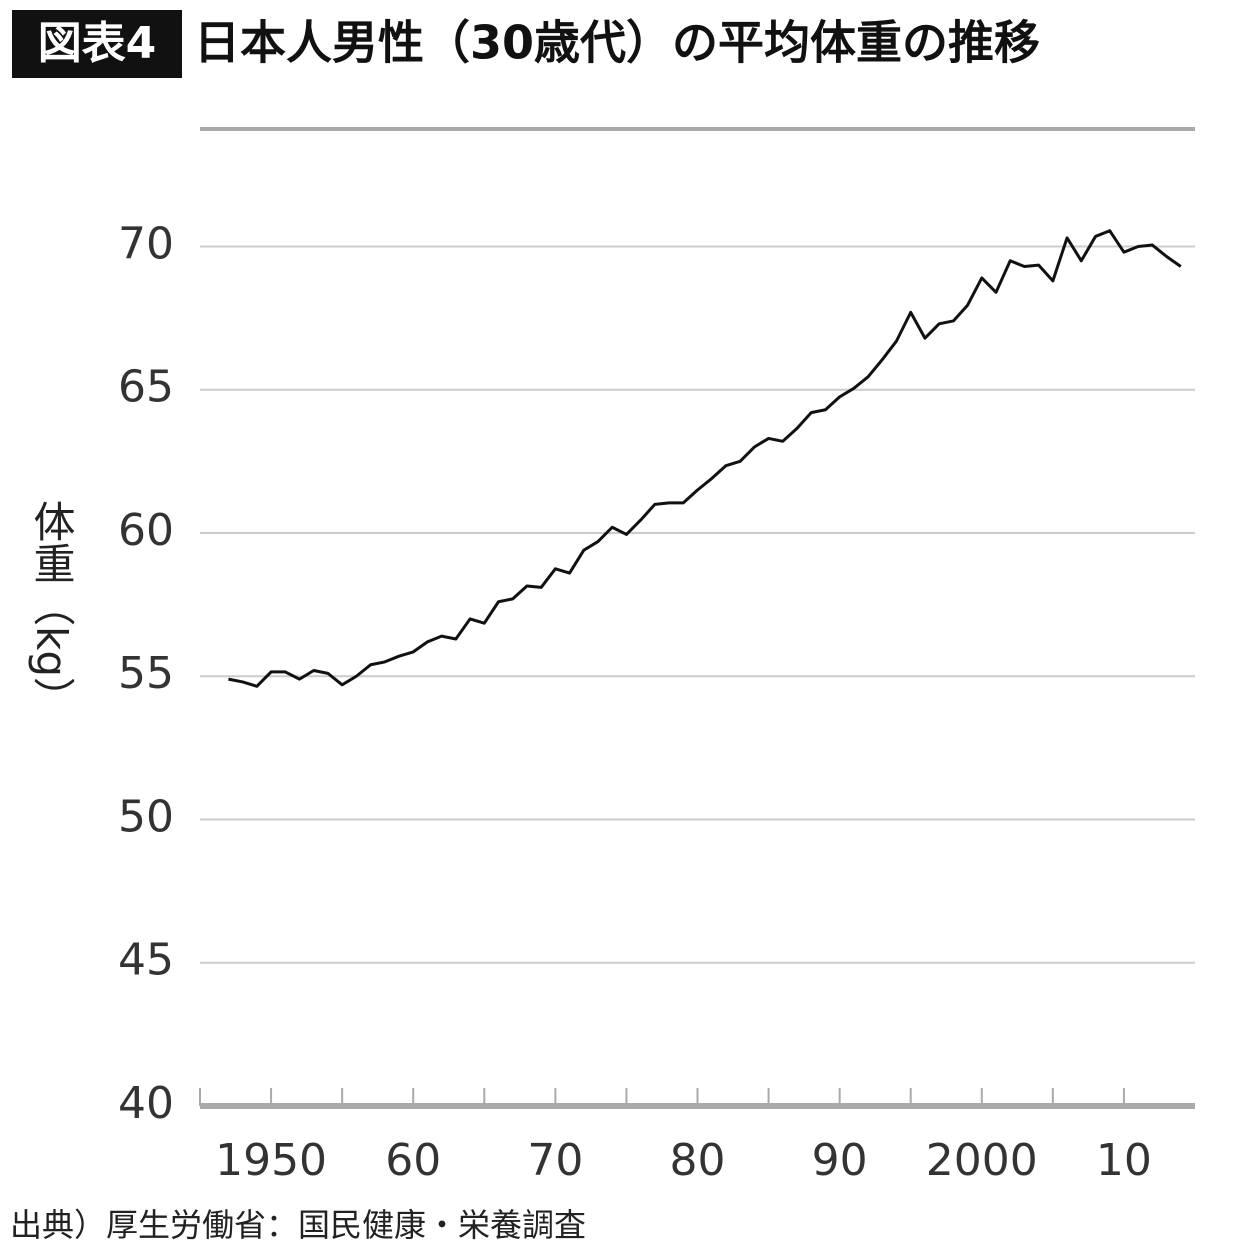  What do you see at coordinates (982, 1160) in the screenshot?
I see `x-tick-label: 2000` at bounding box center [982, 1160].